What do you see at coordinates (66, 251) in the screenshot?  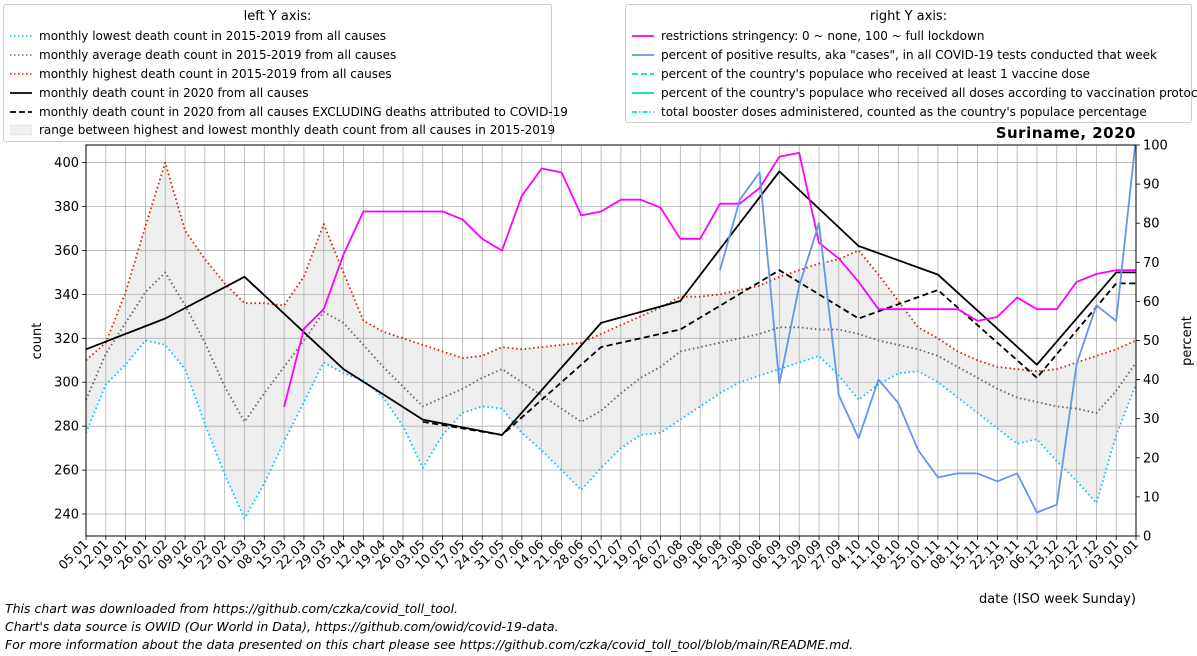 I see `left-tick-label: 360` at bounding box center [66, 251].